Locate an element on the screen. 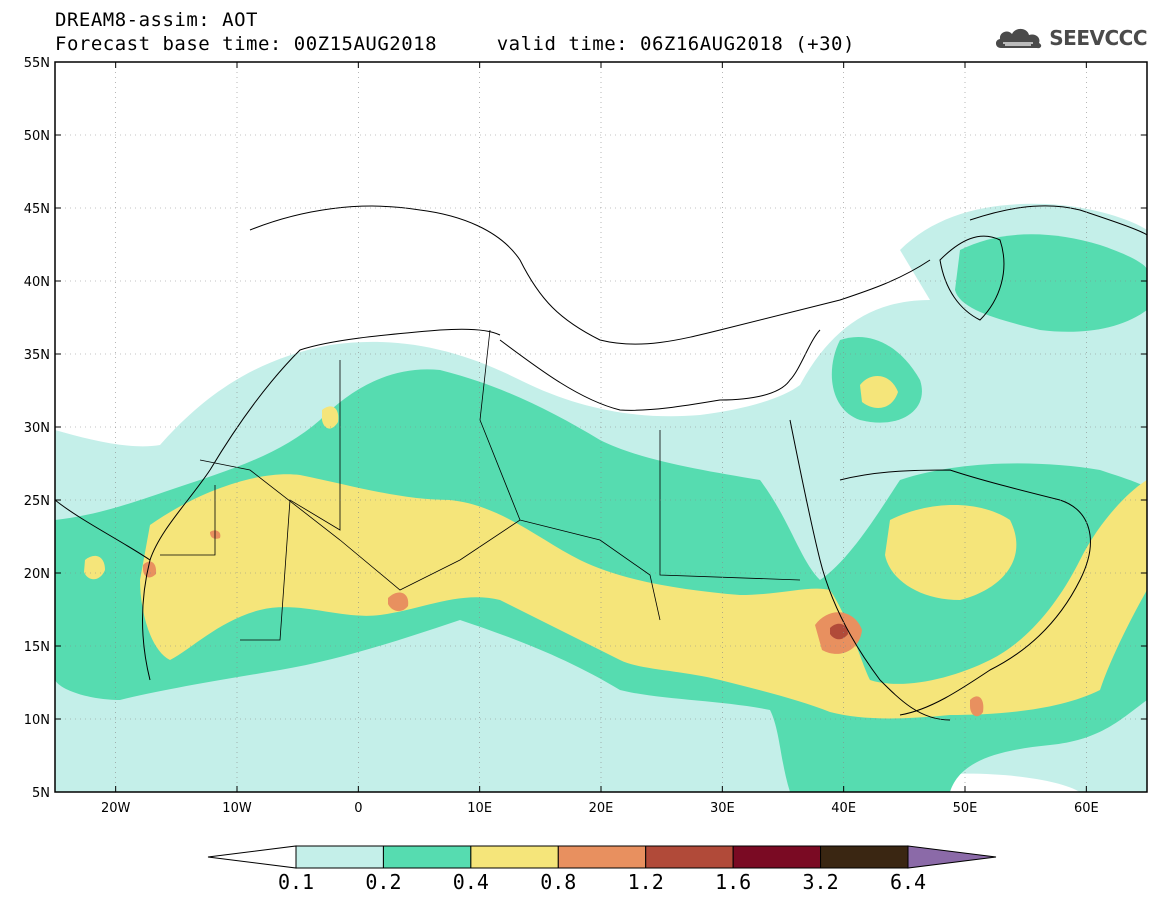  colorbar-label: 1.6 is located at coordinates (733, 882).